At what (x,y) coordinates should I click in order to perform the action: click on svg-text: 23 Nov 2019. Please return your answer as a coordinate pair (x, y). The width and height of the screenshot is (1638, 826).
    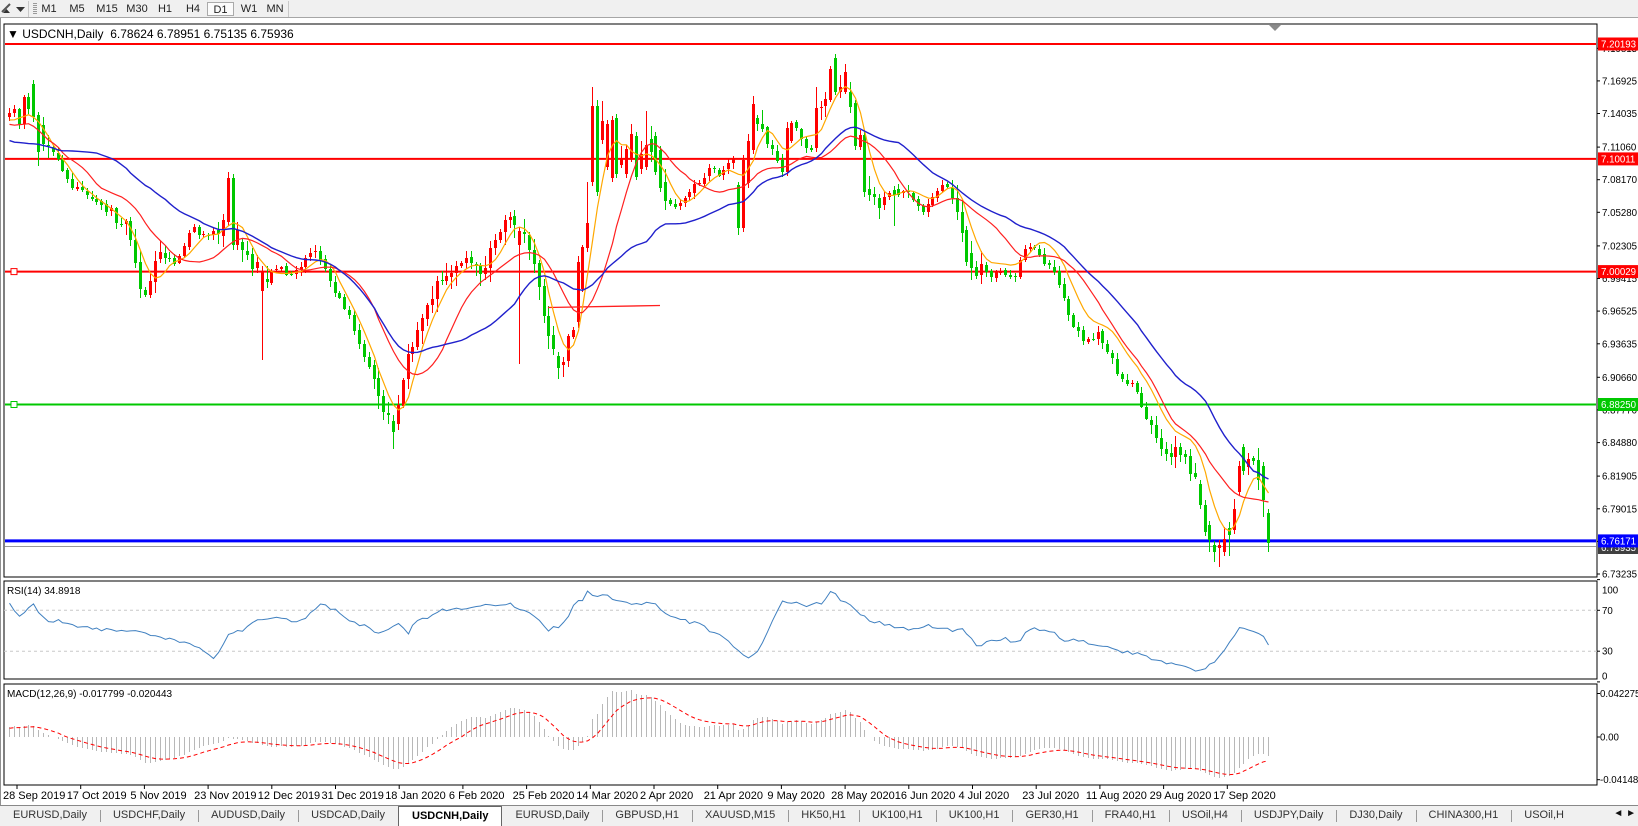
    Looking at the image, I should click on (225, 796).